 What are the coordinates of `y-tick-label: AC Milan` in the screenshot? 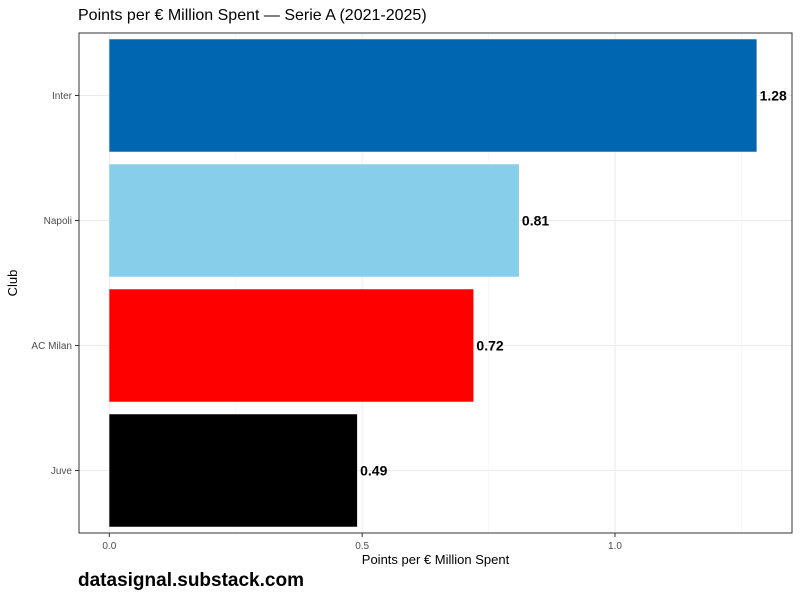 It's located at (51, 346).